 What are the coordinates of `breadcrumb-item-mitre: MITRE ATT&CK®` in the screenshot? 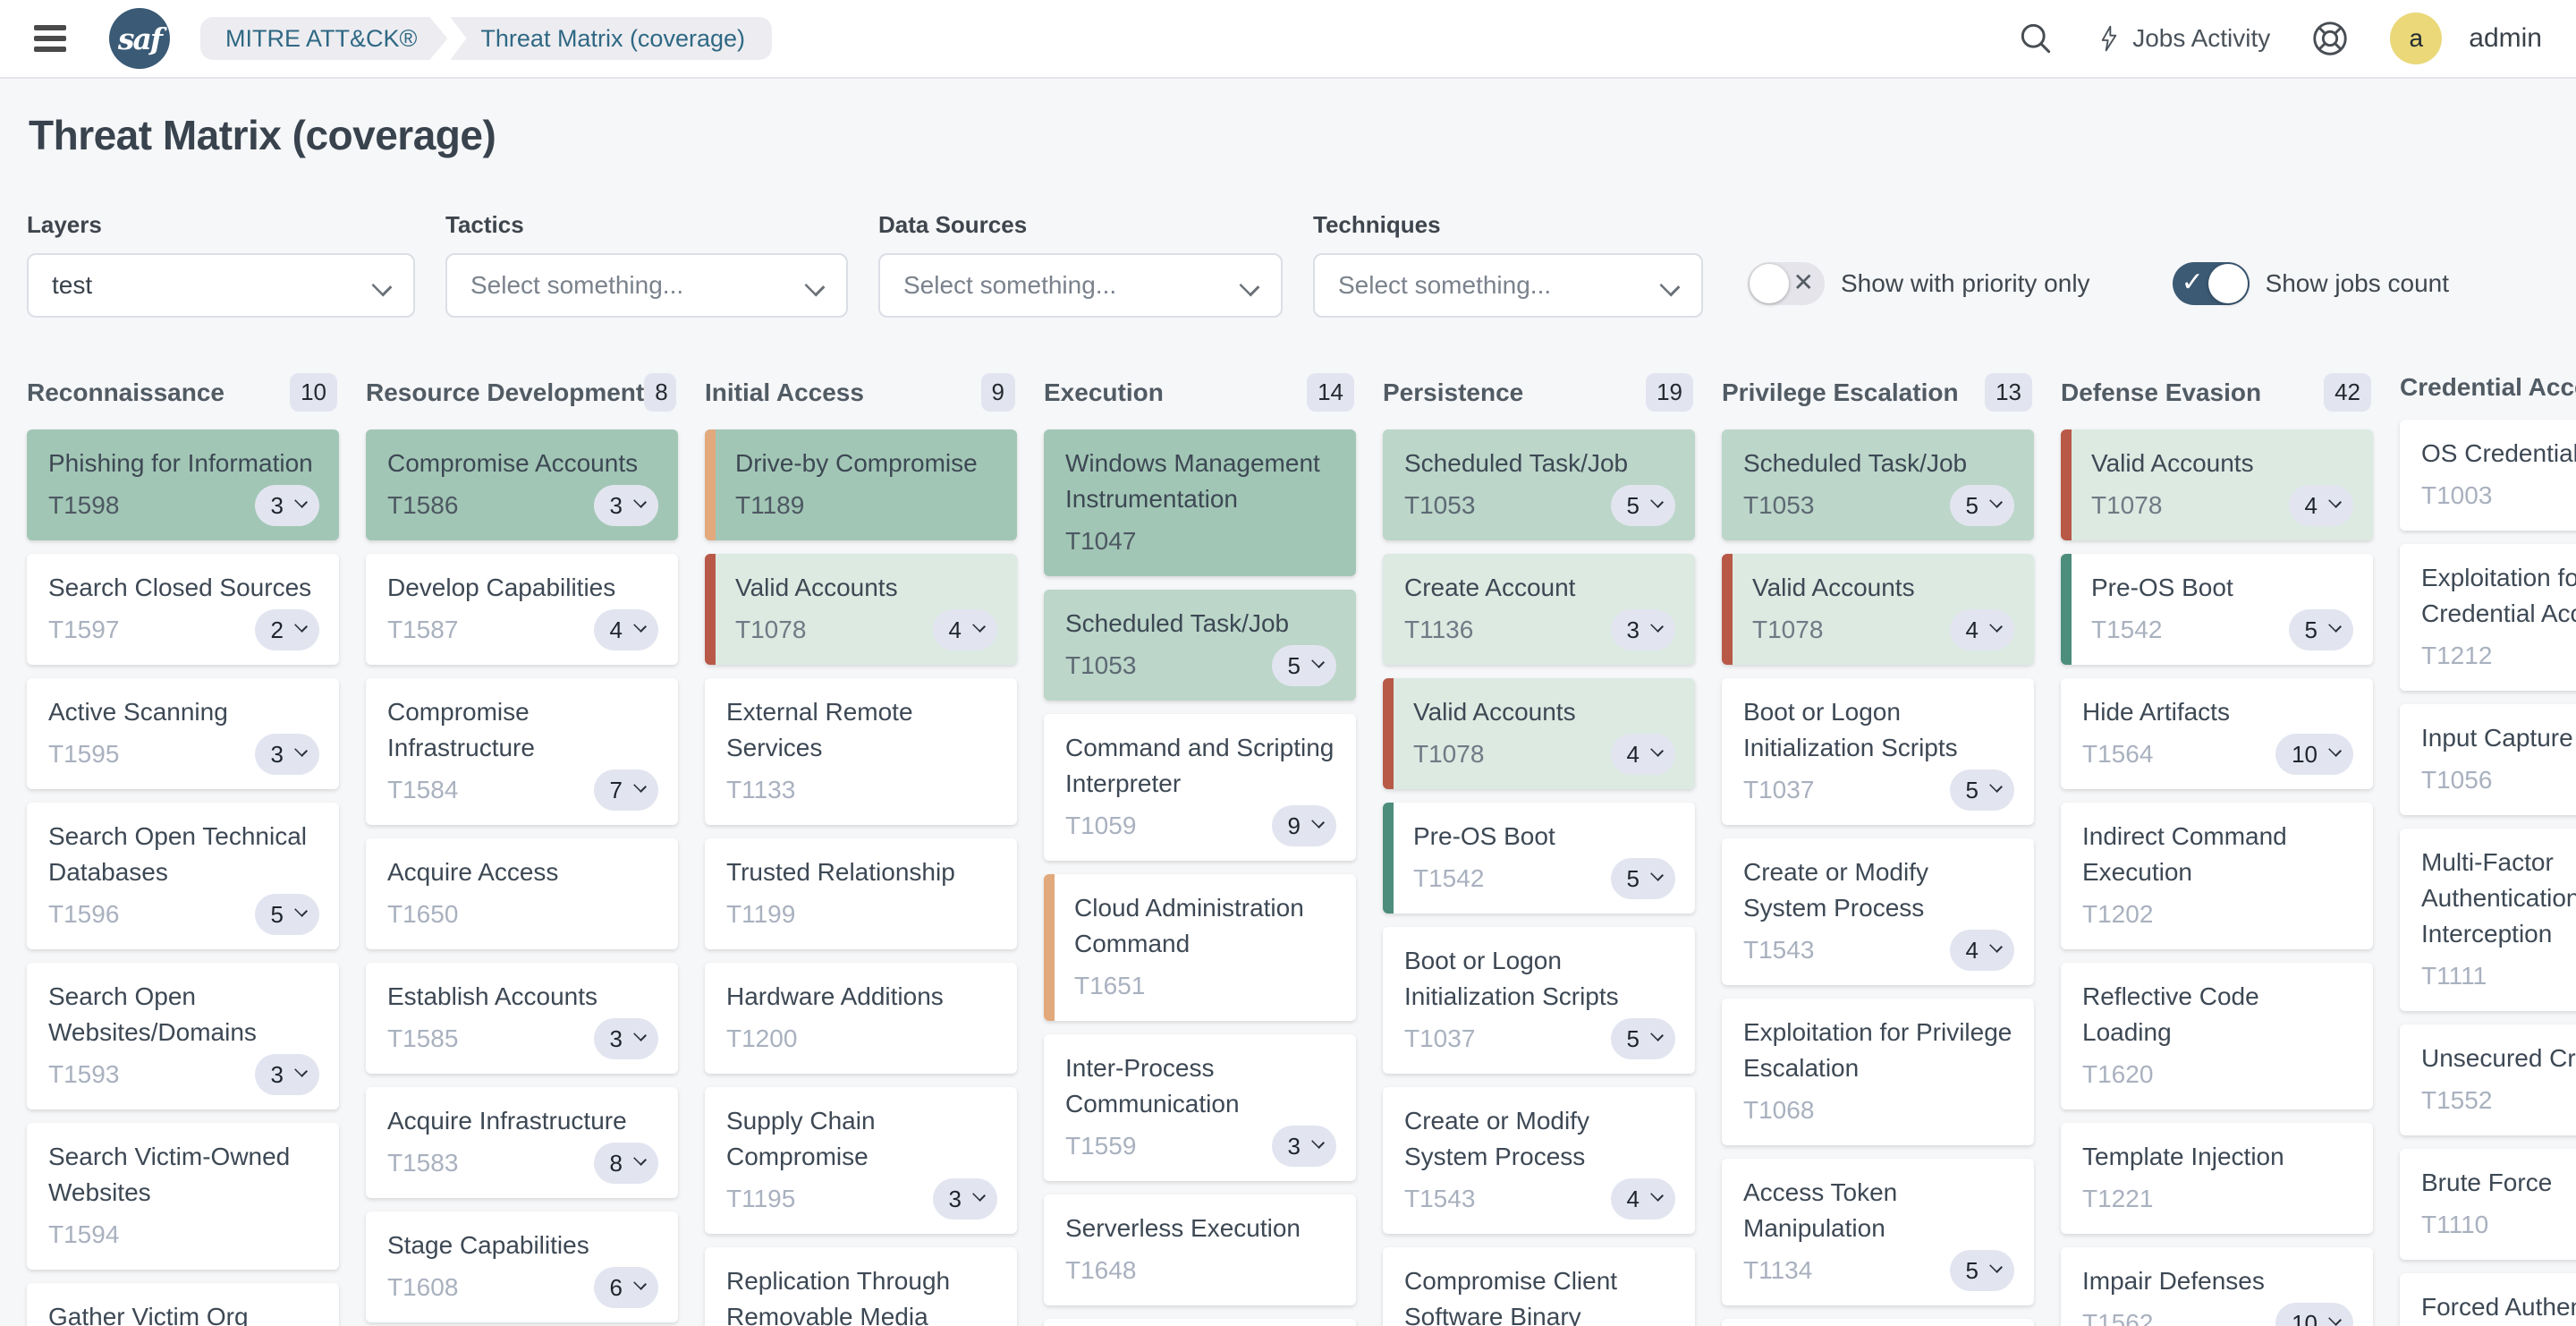 It's located at (323, 38).